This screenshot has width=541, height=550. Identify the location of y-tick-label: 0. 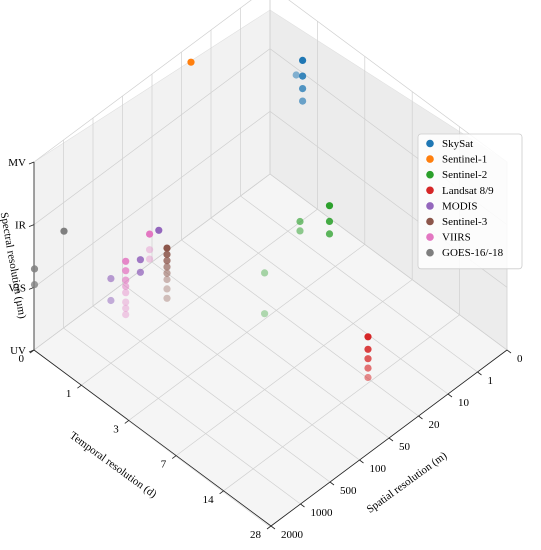
(22, 359).